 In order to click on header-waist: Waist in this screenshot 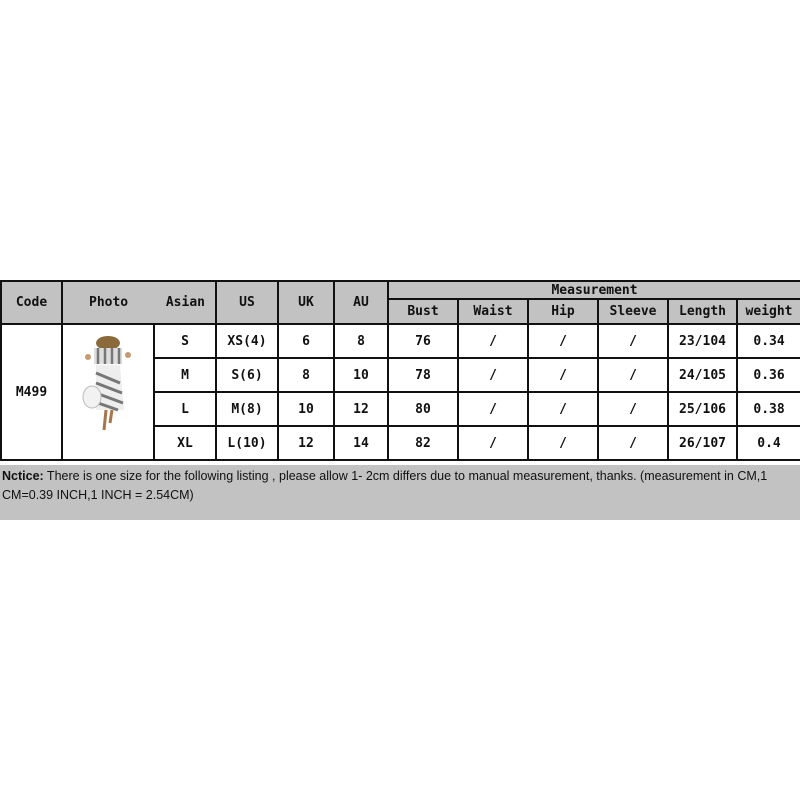, I will do `click(493, 311)`.